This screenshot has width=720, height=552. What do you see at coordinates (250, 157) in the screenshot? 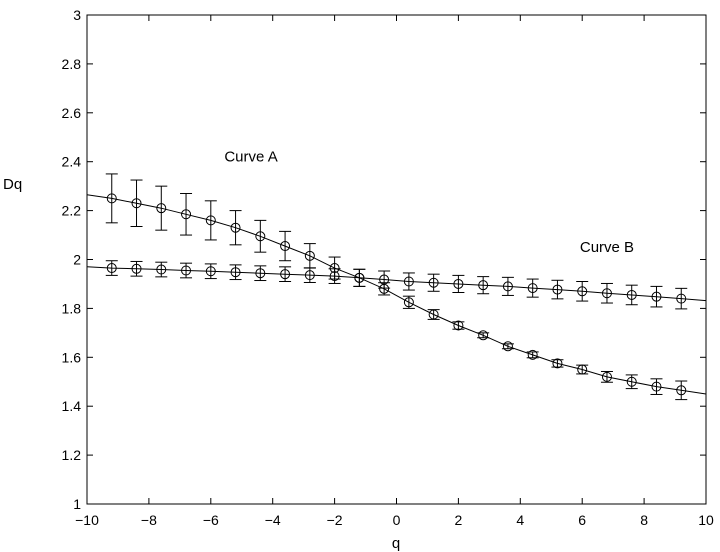
I see `annotation-1: Curve A` at bounding box center [250, 157].